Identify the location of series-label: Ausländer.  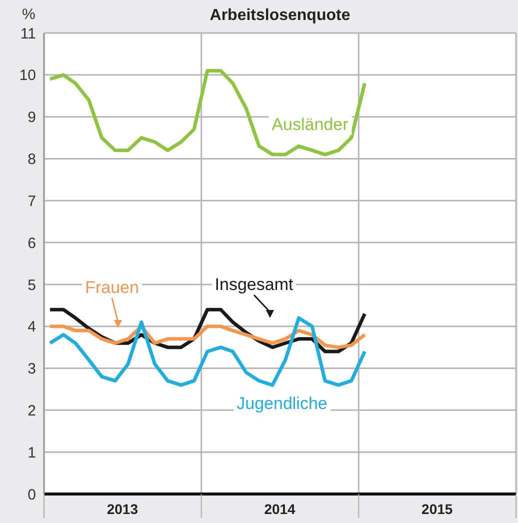
(310, 125).